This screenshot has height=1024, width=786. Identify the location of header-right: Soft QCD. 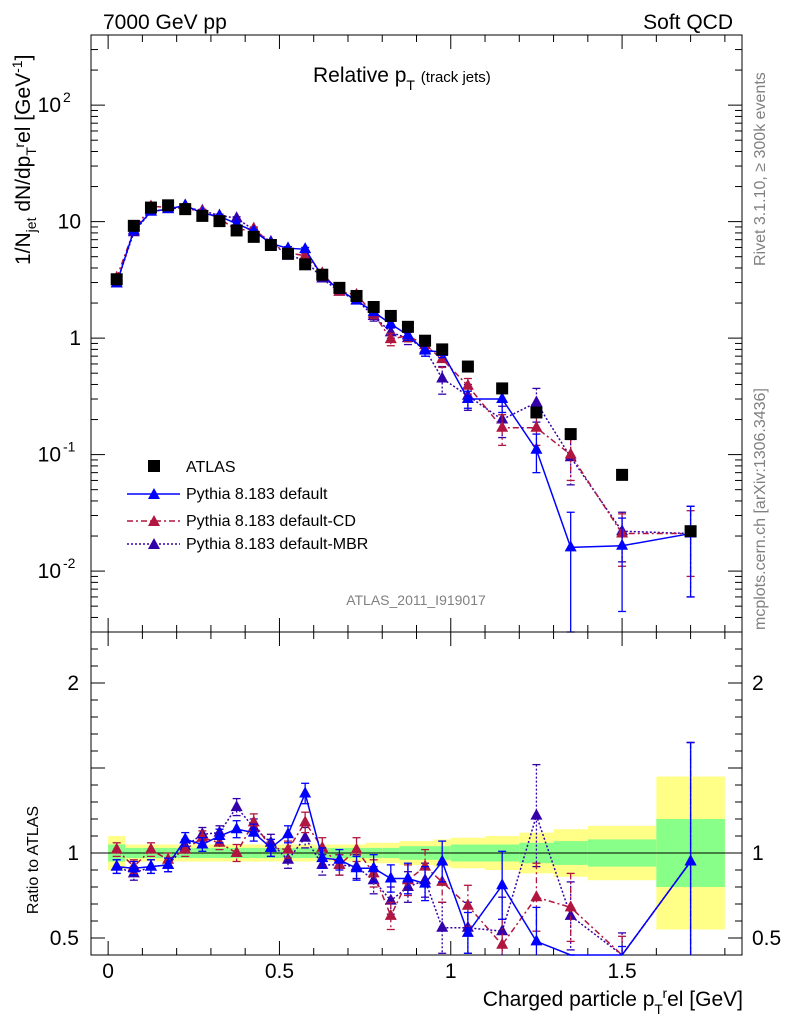
(688, 22).